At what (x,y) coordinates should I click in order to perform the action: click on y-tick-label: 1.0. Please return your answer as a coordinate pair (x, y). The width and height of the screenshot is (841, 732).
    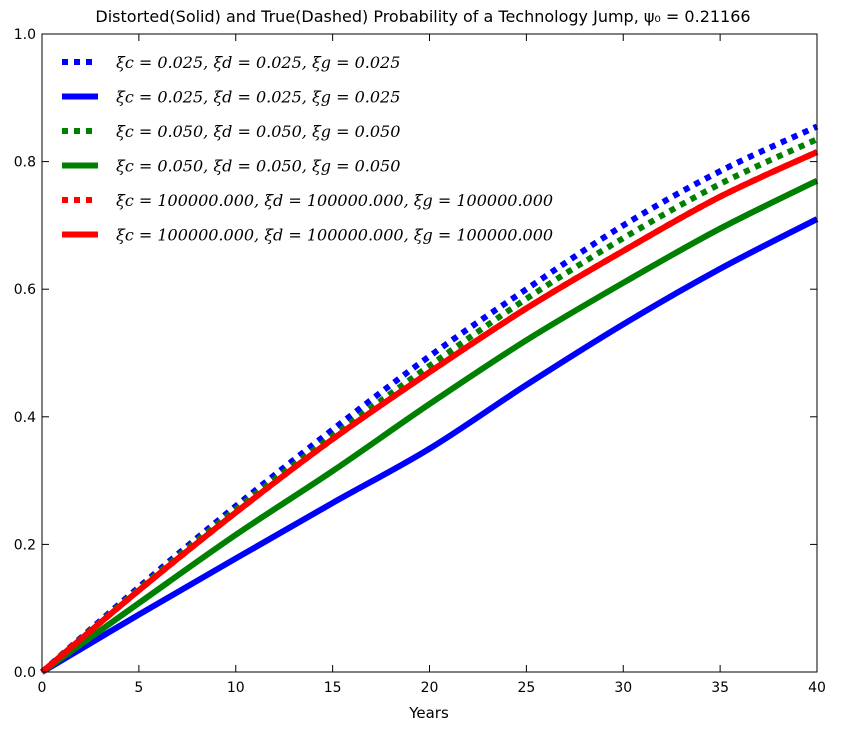
    Looking at the image, I should click on (25, 35).